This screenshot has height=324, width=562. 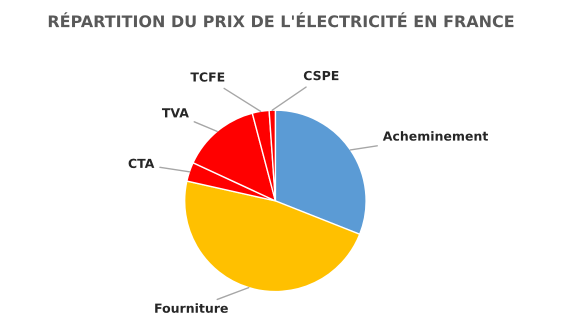 I want to click on slice-label: Fourniture, so click(x=191, y=308).